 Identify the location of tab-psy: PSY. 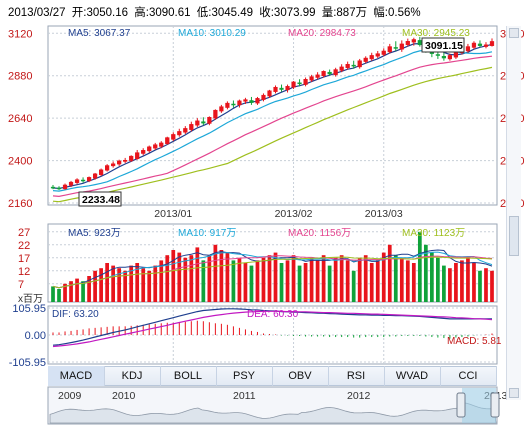
(244, 376).